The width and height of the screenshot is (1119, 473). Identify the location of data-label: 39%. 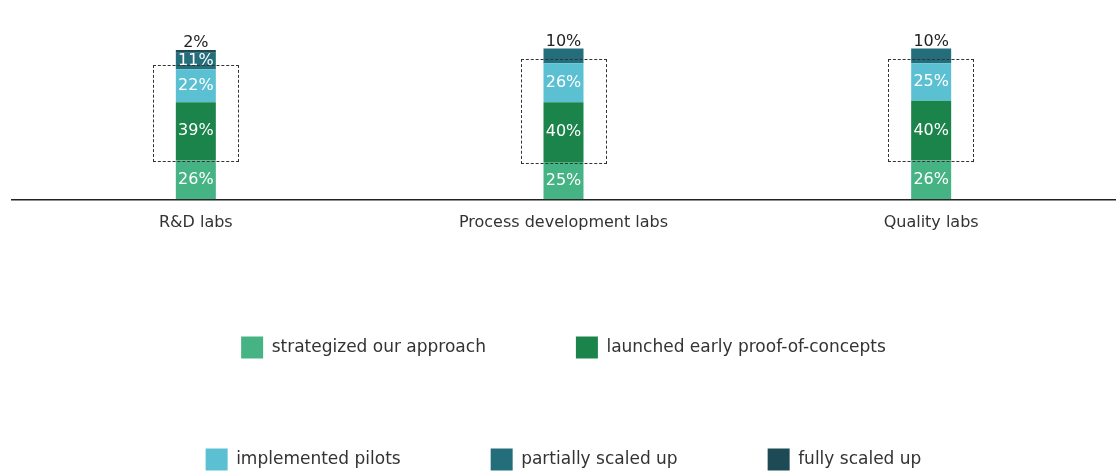
(196, 130).